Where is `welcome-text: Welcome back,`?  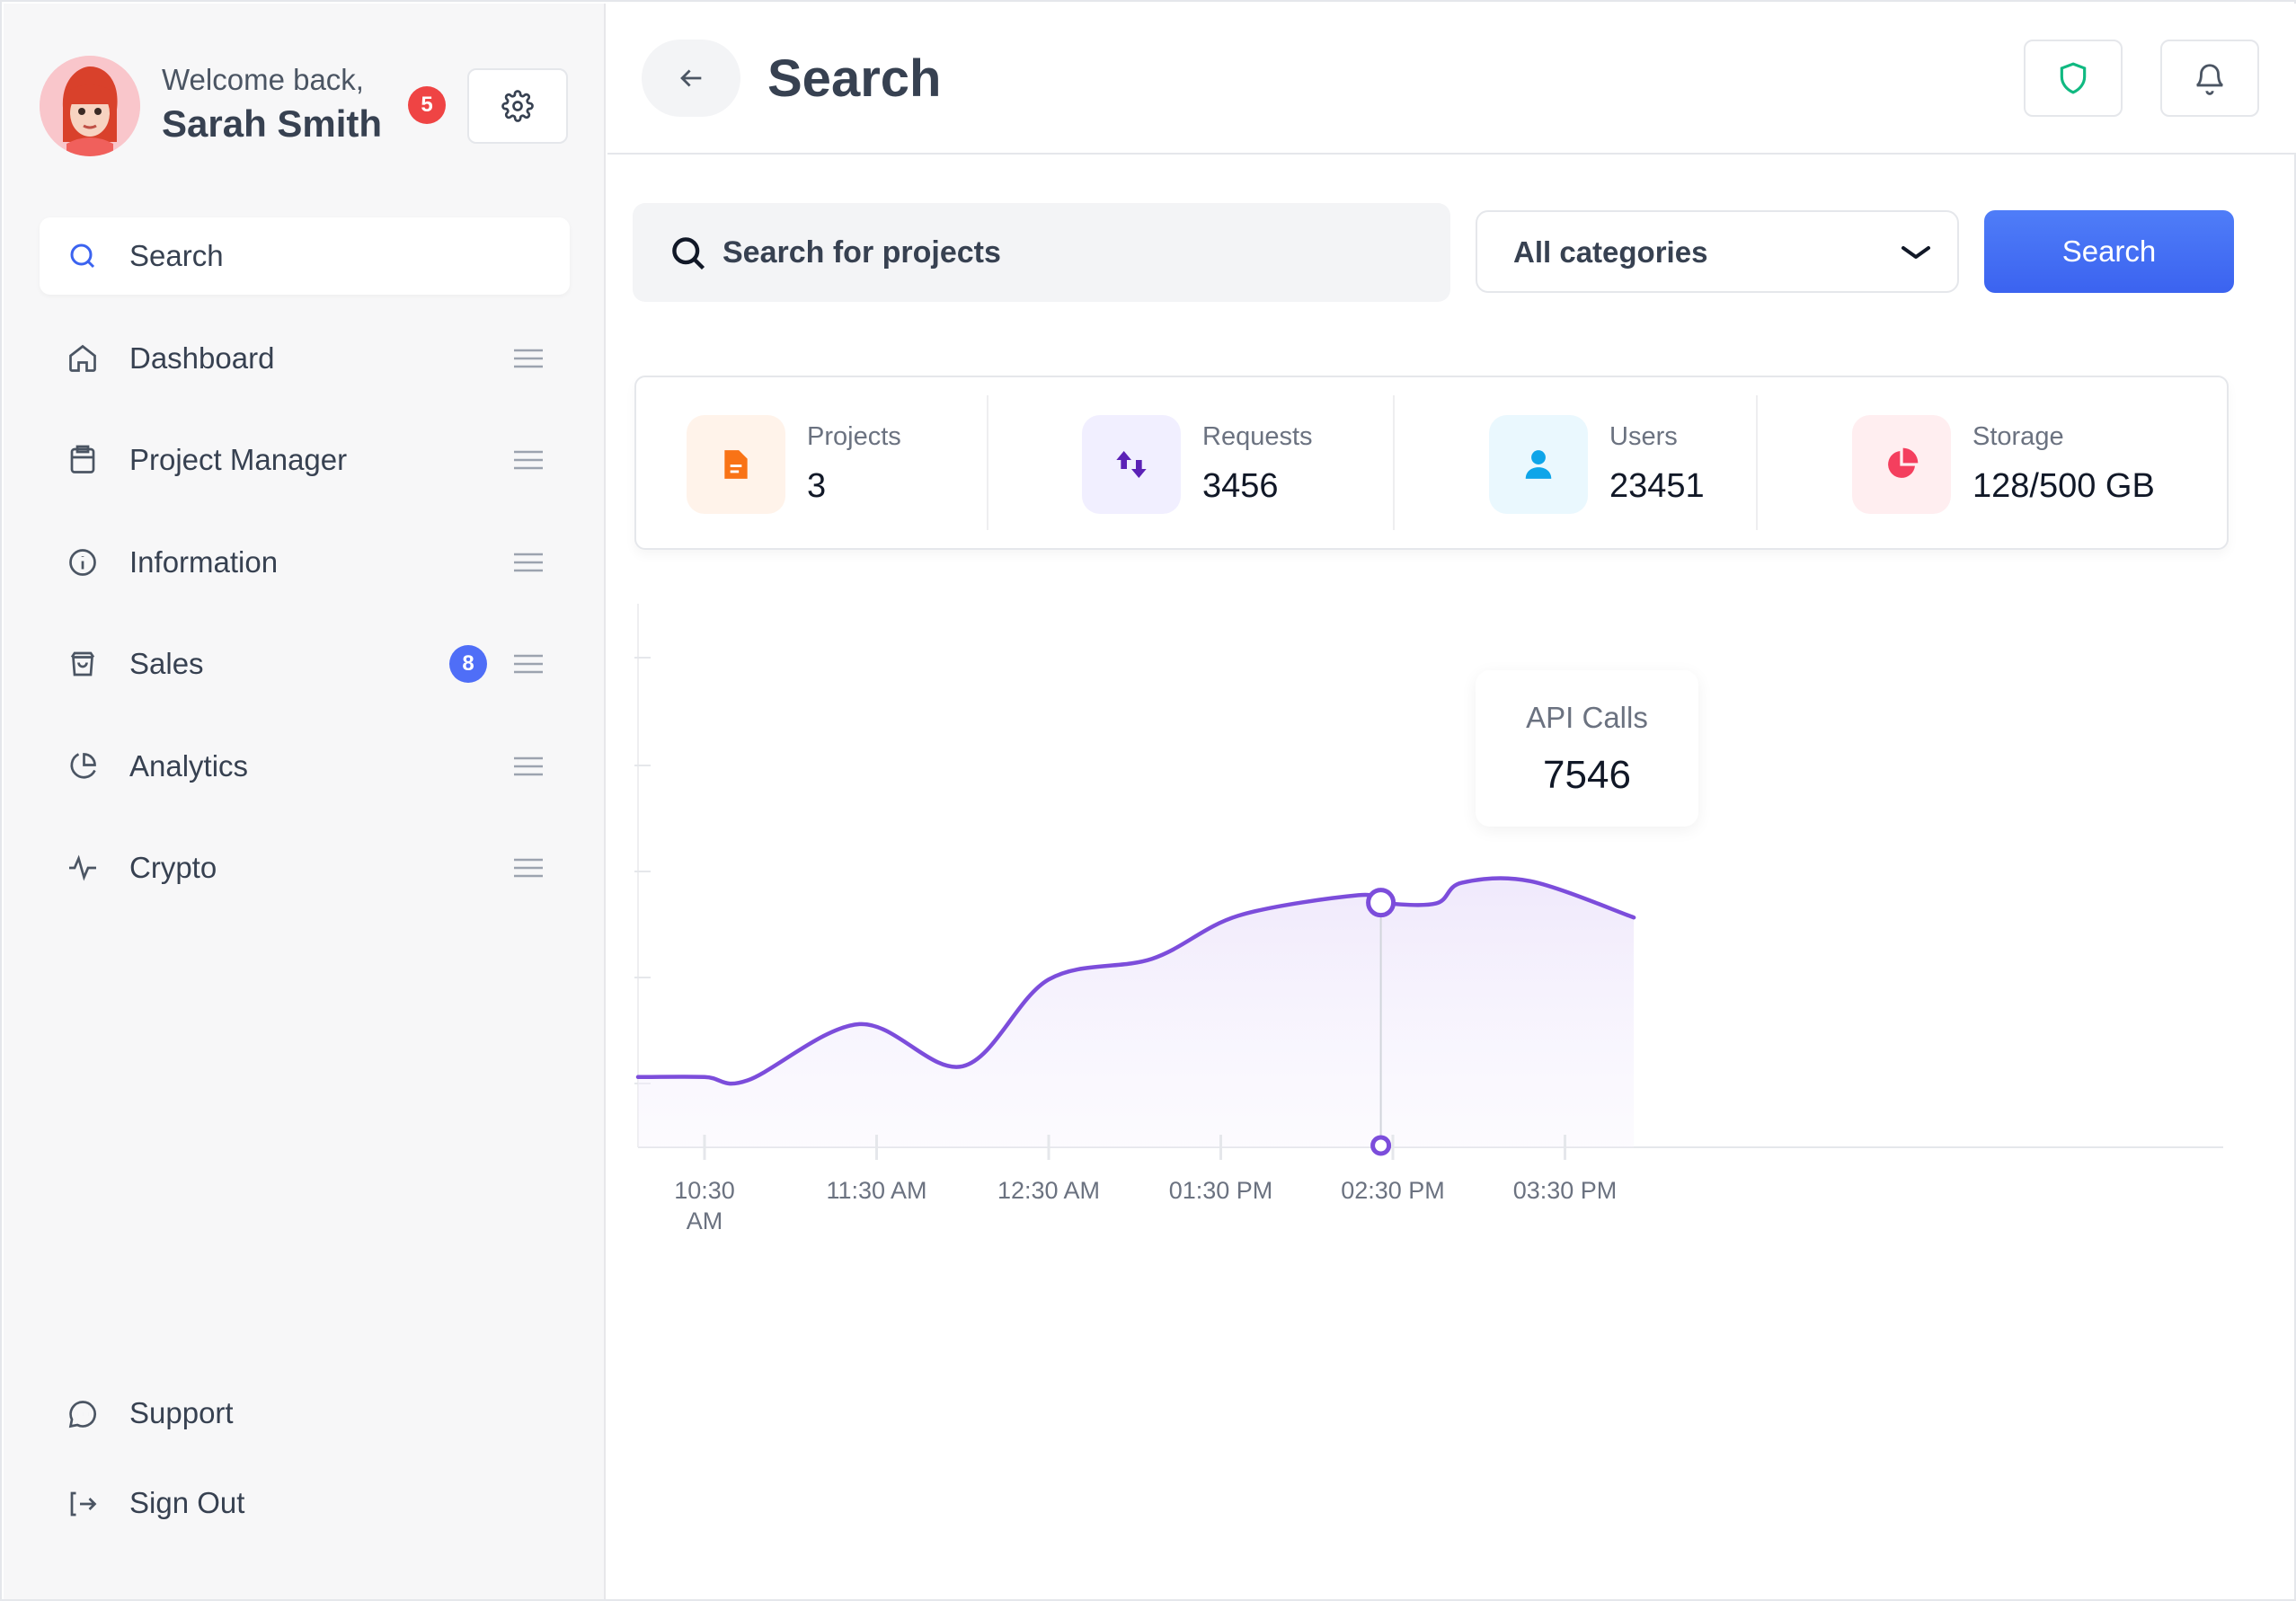 welcome-text: Welcome back, is located at coordinates (263, 79).